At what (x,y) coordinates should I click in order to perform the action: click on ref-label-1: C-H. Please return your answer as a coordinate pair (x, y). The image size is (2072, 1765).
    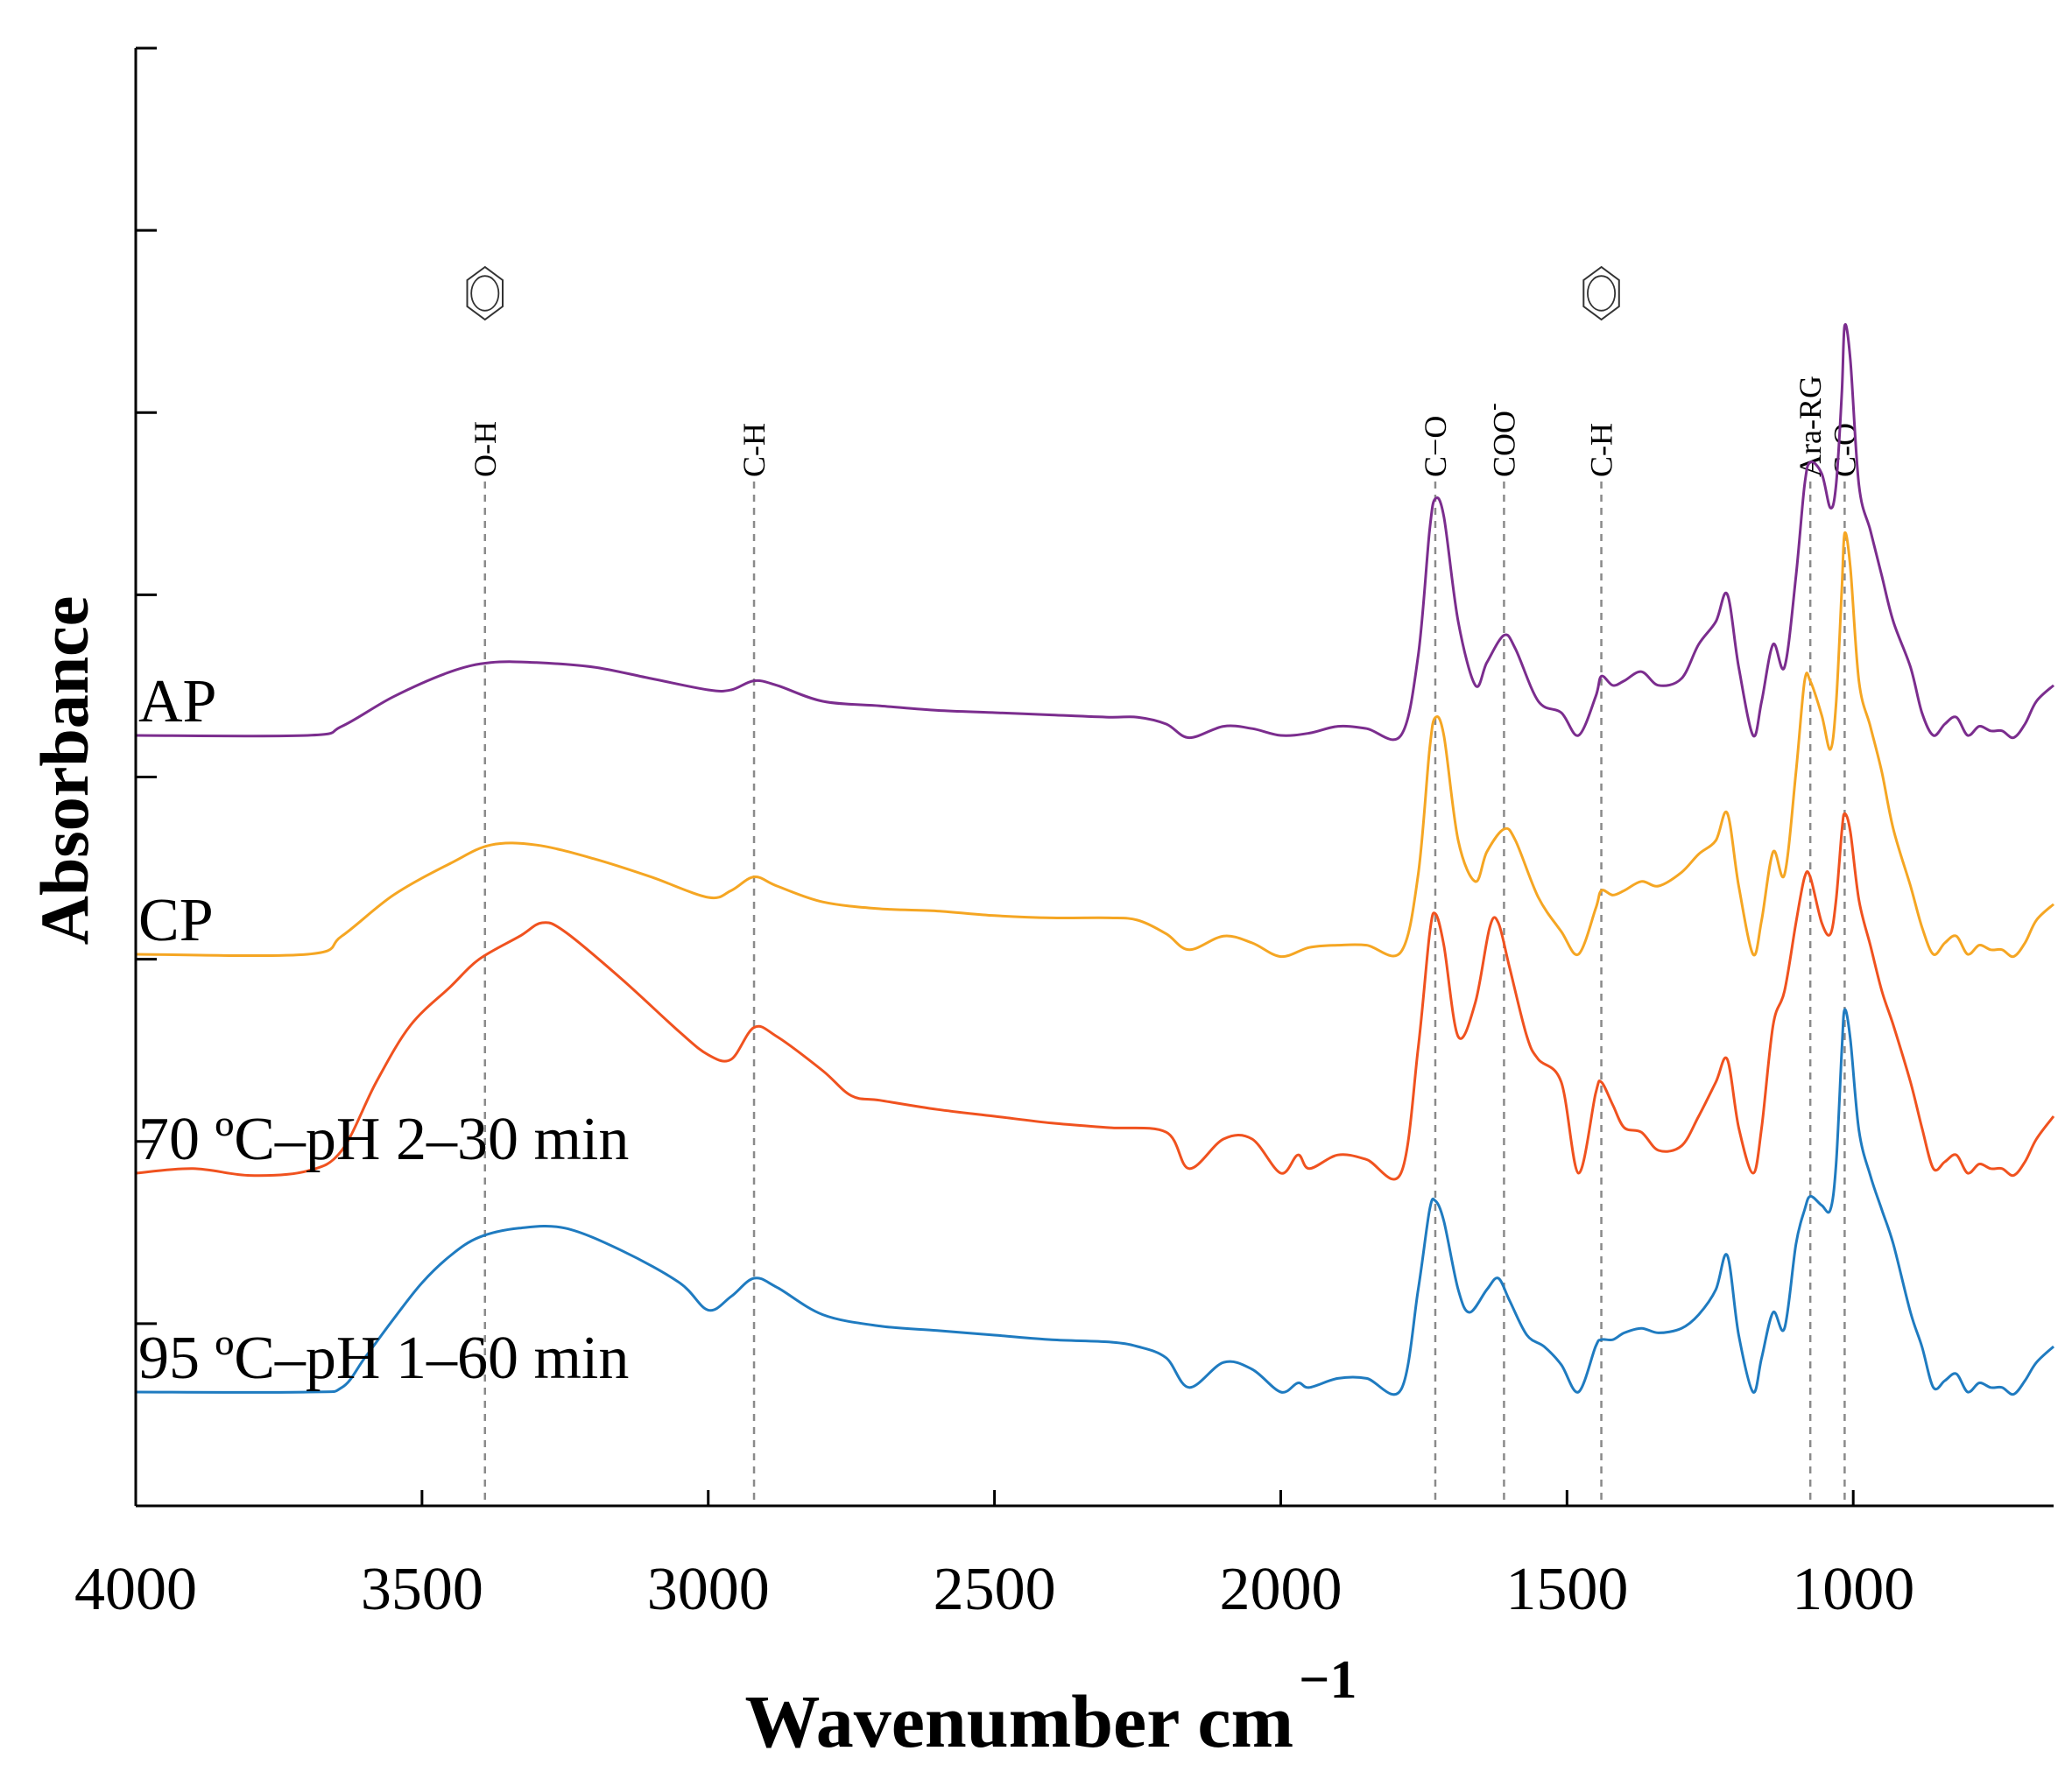
    Looking at the image, I should click on (754, 450).